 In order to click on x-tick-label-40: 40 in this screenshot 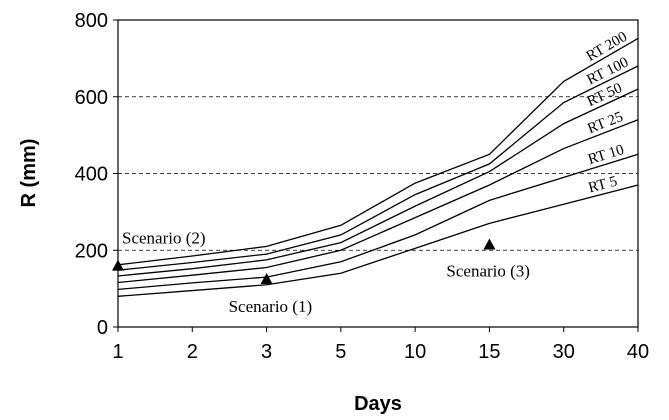, I will do `click(638, 352)`.